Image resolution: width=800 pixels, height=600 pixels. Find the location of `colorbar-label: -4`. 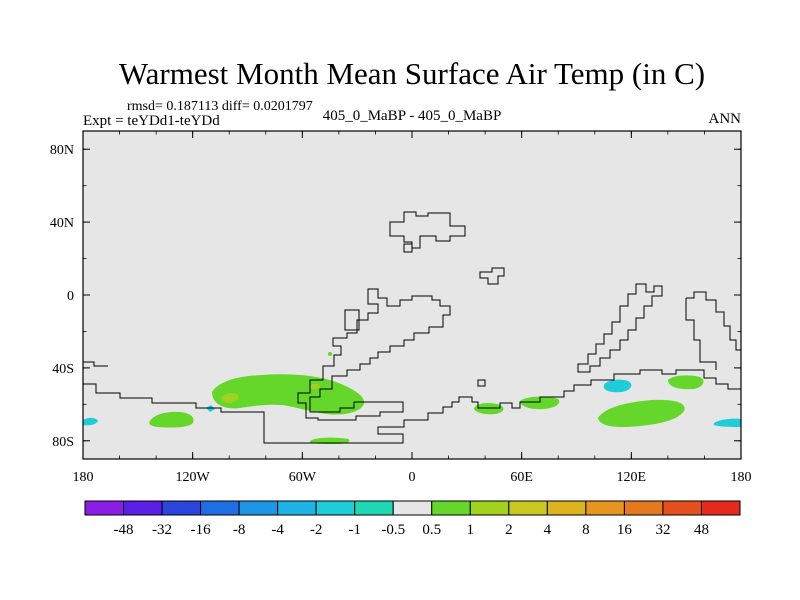

colorbar-label: -4 is located at coordinates (277, 530).